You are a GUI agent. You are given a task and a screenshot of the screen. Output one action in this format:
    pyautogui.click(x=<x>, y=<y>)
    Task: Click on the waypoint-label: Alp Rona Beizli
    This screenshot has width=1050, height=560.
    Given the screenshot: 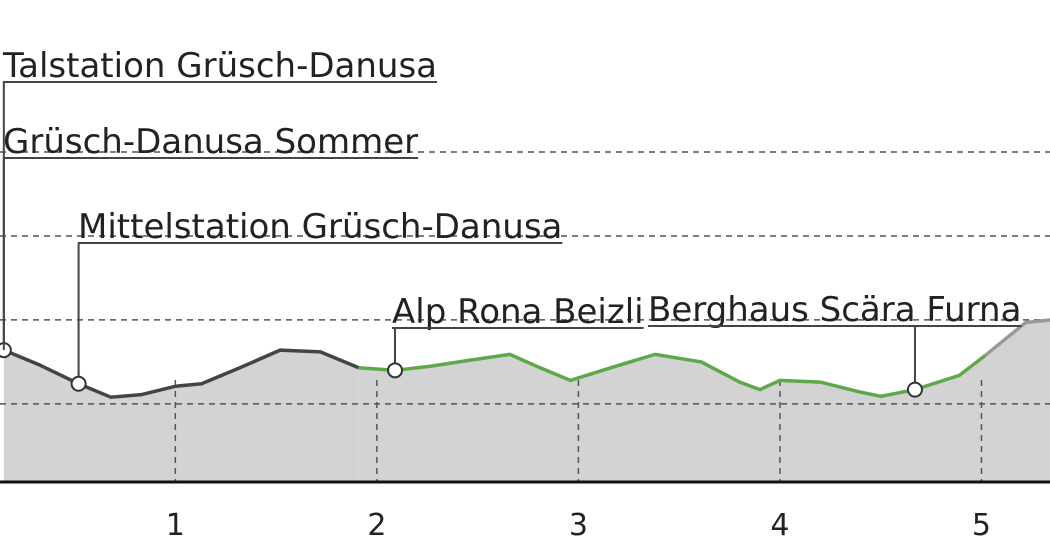 What is the action you would take?
    pyautogui.click(x=518, y=312)
    